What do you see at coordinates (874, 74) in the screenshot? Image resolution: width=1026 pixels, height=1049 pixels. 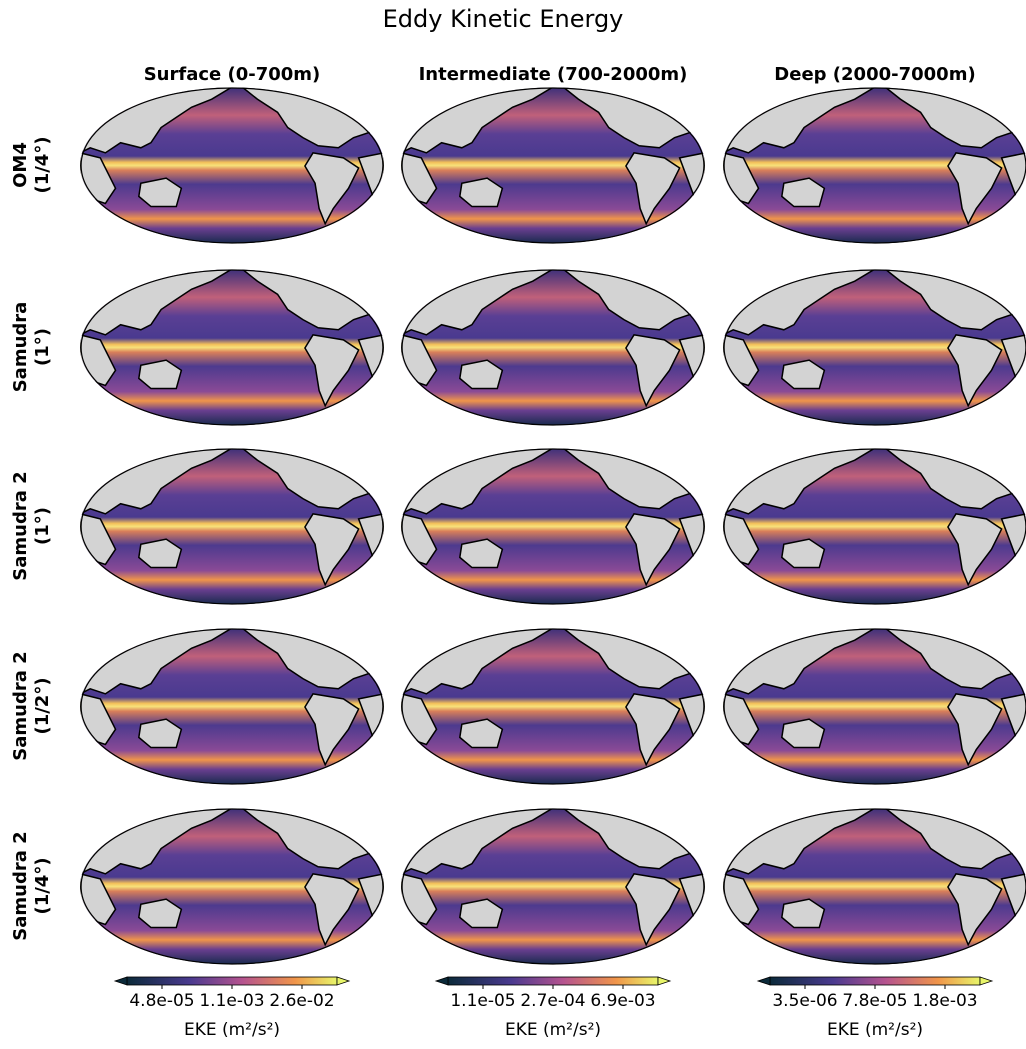 I see `column-title: Deep (2000-7000m)` at bounding box center [874, 74].